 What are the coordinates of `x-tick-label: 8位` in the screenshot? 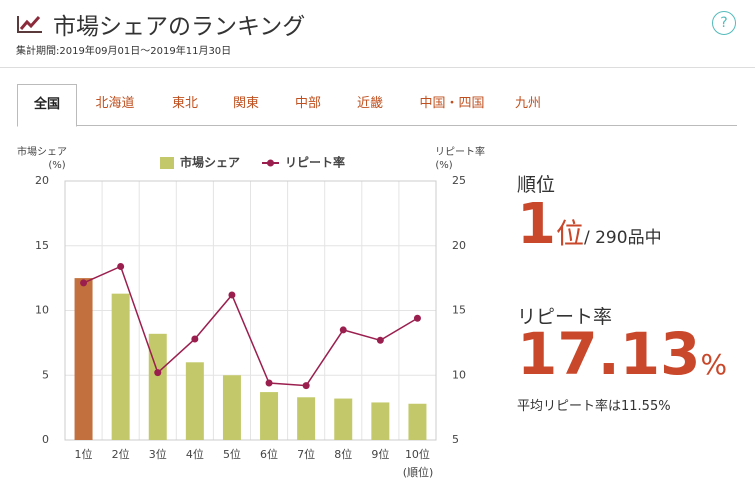 It's located at (343, 454).